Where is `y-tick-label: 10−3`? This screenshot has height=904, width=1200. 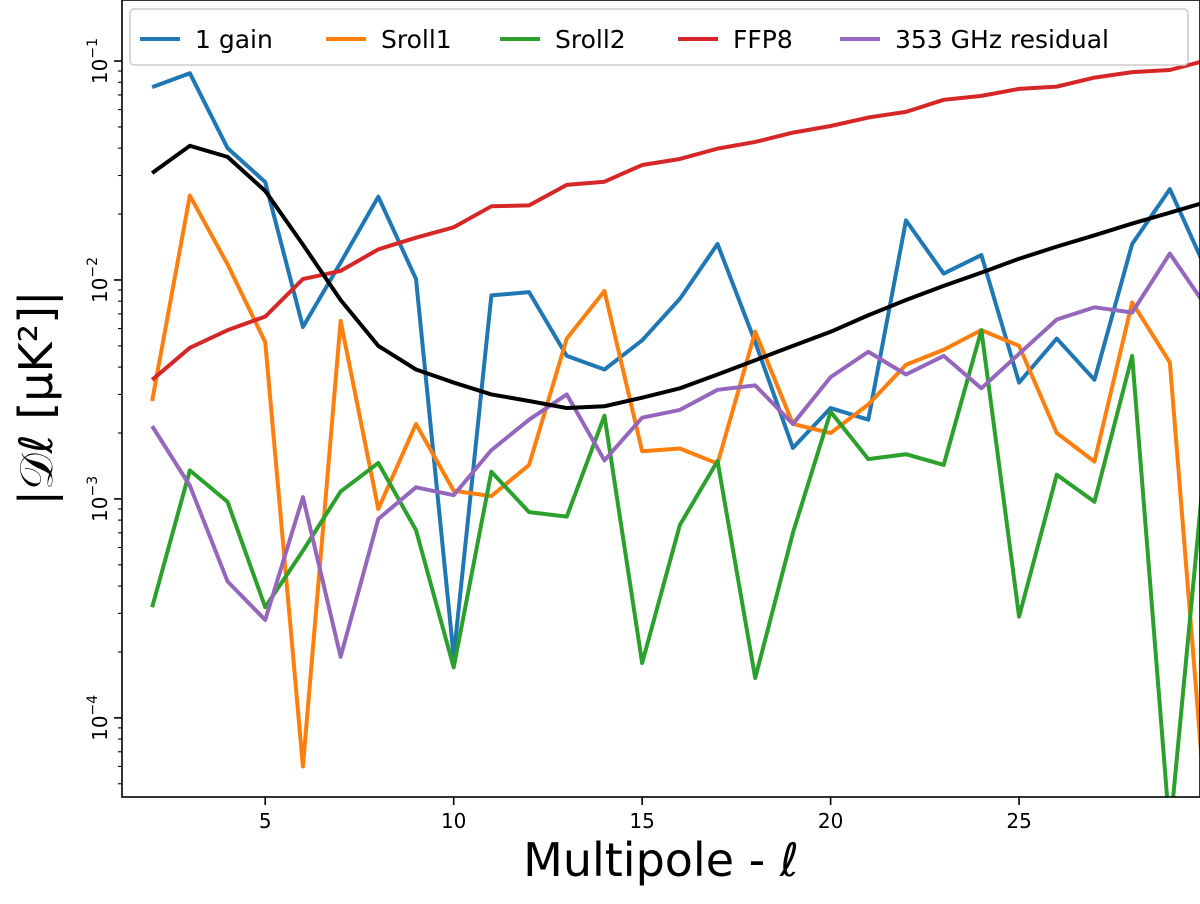
y-tick-label: 10−3 is located at coordinates (98, 499).